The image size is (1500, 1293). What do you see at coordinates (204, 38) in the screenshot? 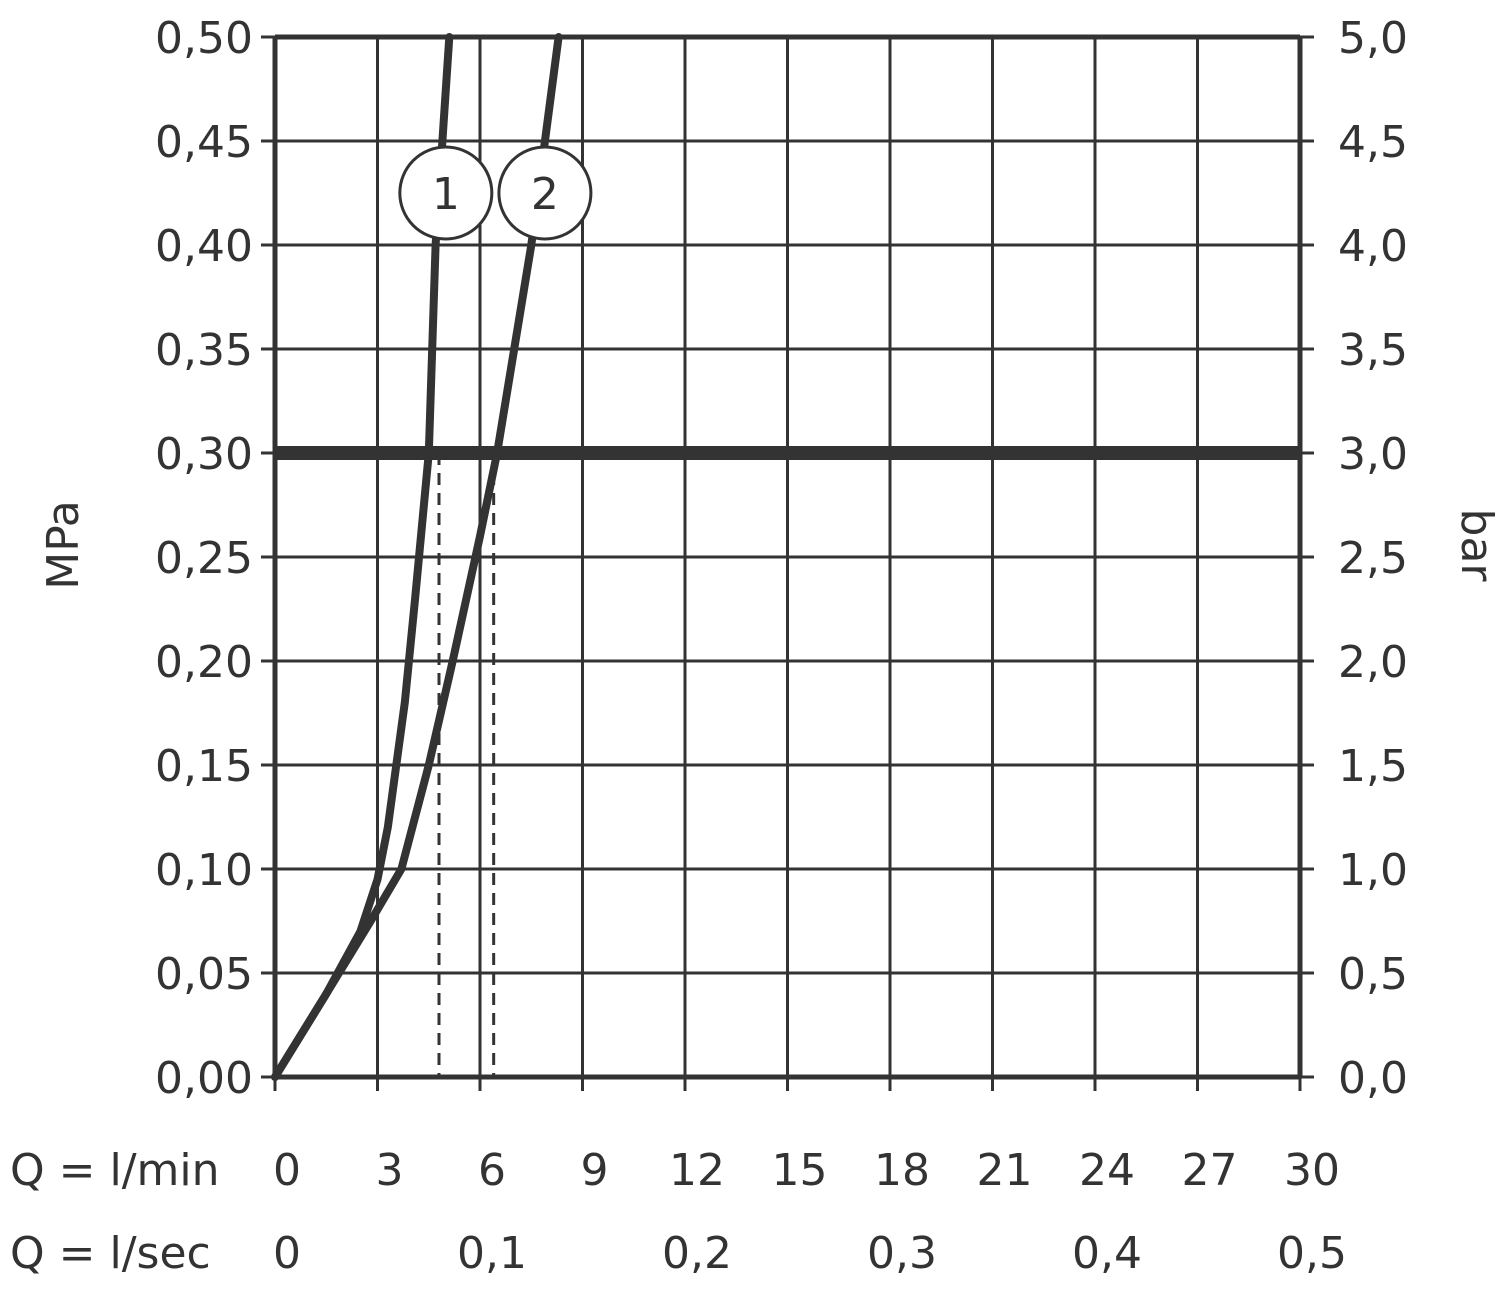
I see `y-left-tick-label: 0,50` at bounding box center [204, 38].